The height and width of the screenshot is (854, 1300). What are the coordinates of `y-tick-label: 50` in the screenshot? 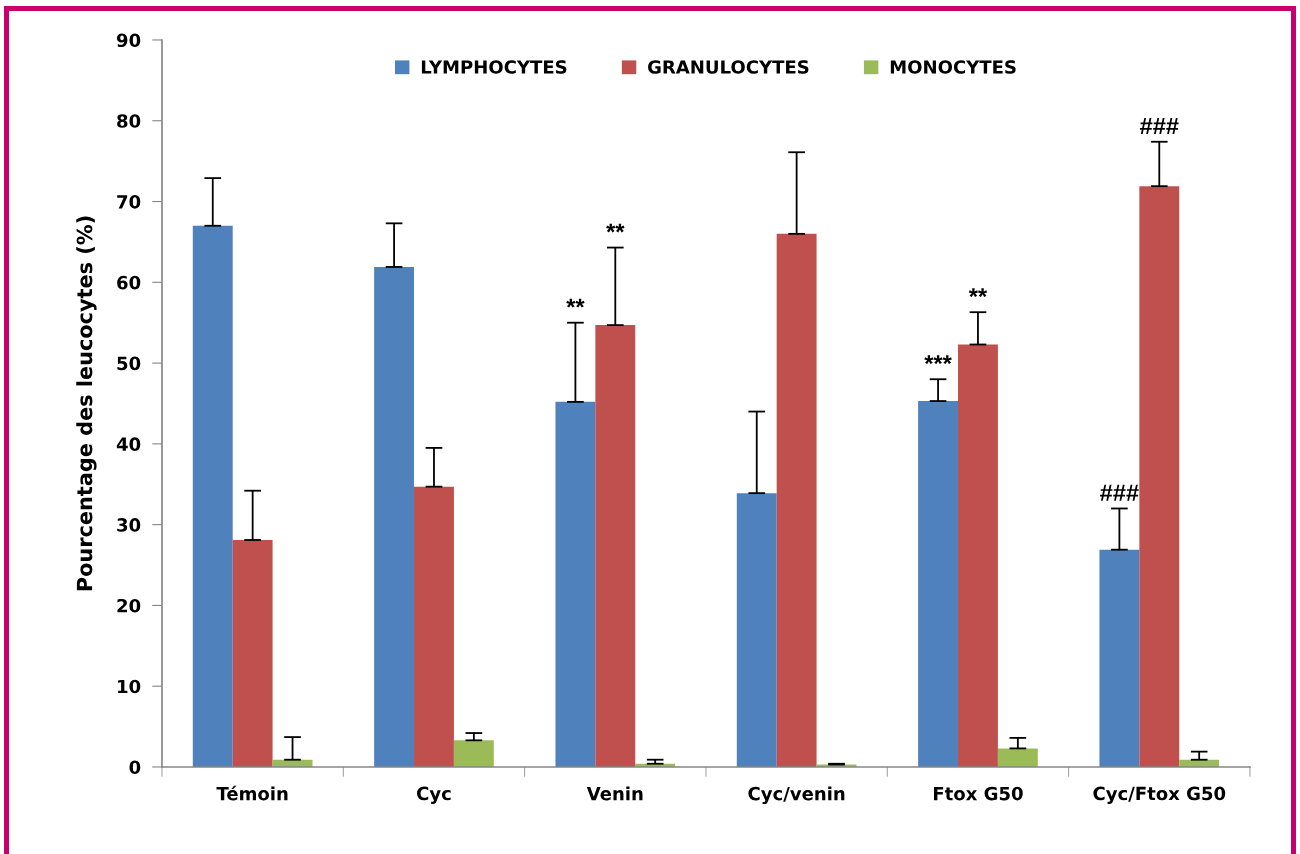 It's located at (129, 363).